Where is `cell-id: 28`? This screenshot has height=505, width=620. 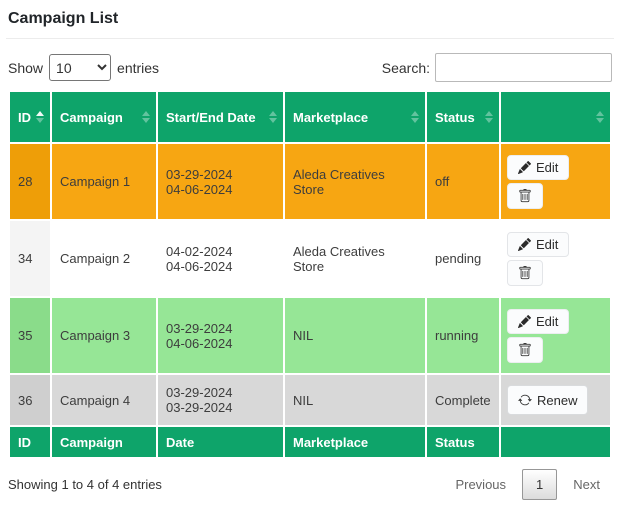
cell-id: 28 is located at coordinates (30, 181).